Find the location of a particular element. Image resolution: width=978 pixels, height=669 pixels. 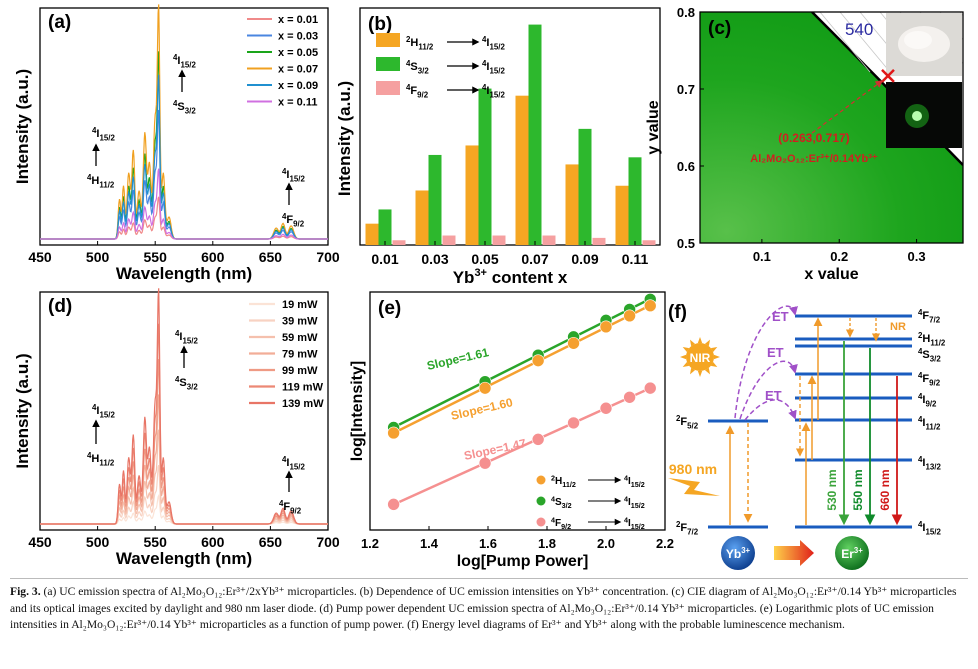

panel-d-series-line is located at coordinates (184, 406).